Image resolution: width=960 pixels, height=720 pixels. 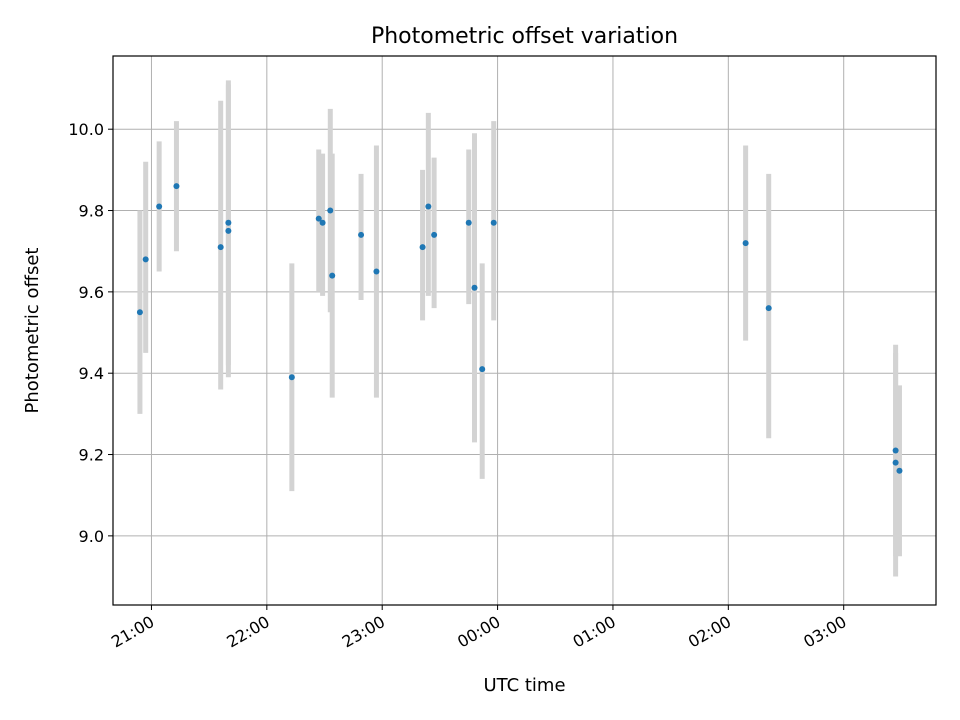 I want to click on y-tick-label: 9.4, so click(x=91, y=373).